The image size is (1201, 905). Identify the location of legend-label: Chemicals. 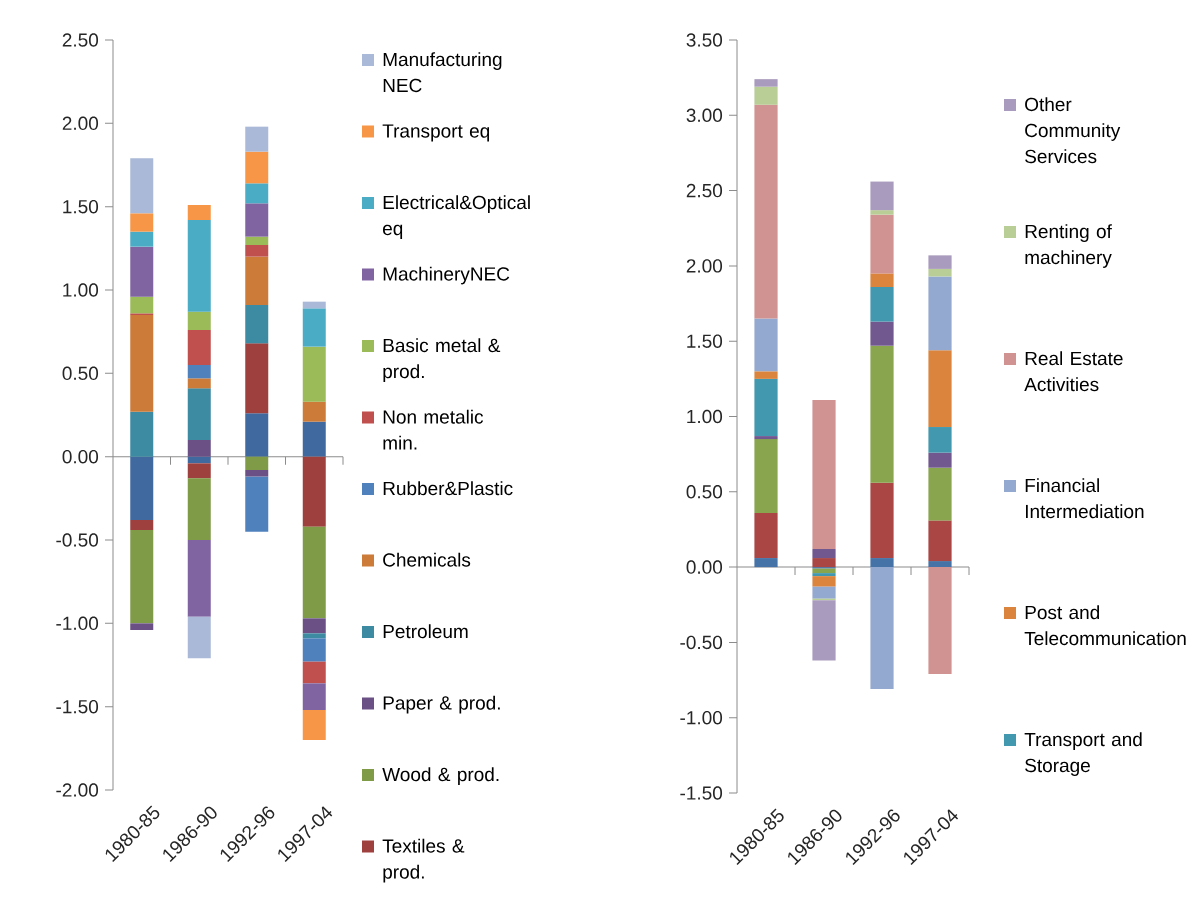
(427, 559).